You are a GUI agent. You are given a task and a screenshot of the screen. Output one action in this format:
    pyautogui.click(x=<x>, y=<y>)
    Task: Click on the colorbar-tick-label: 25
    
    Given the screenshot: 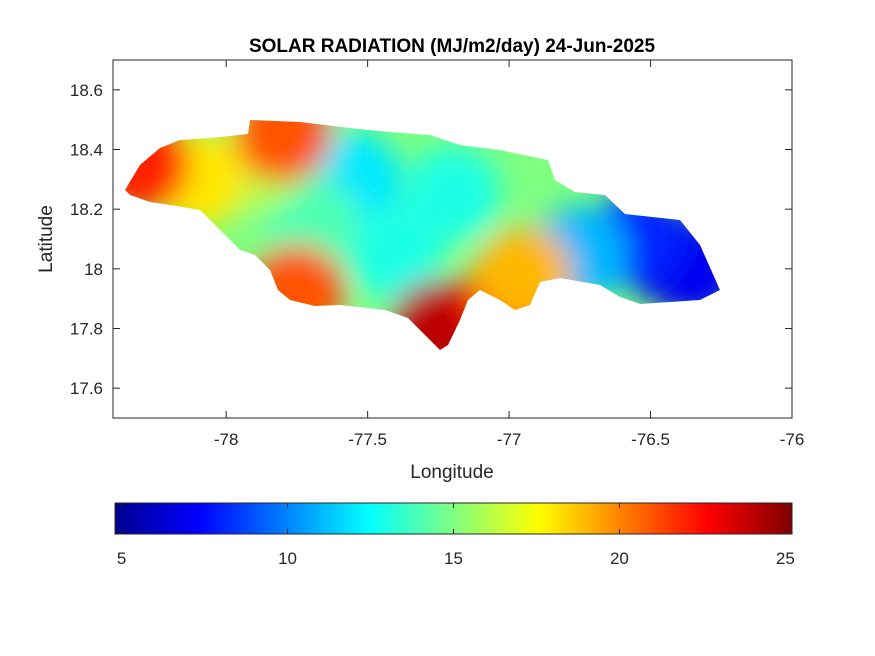 What is the action you would take?
    pyautogui.click(x=785, y=558)
    